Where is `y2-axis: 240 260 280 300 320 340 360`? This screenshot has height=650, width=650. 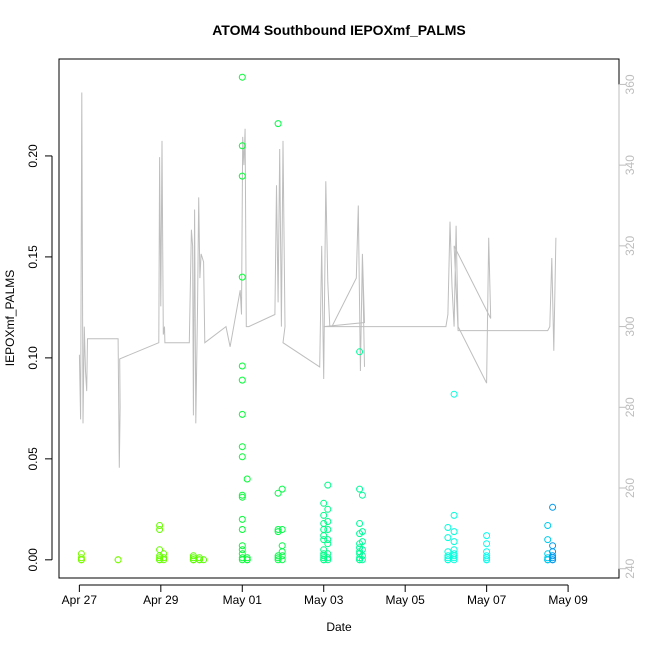 y2-axis: 240 260 280 300 320 340 360 is located at coordinates (627, 326).